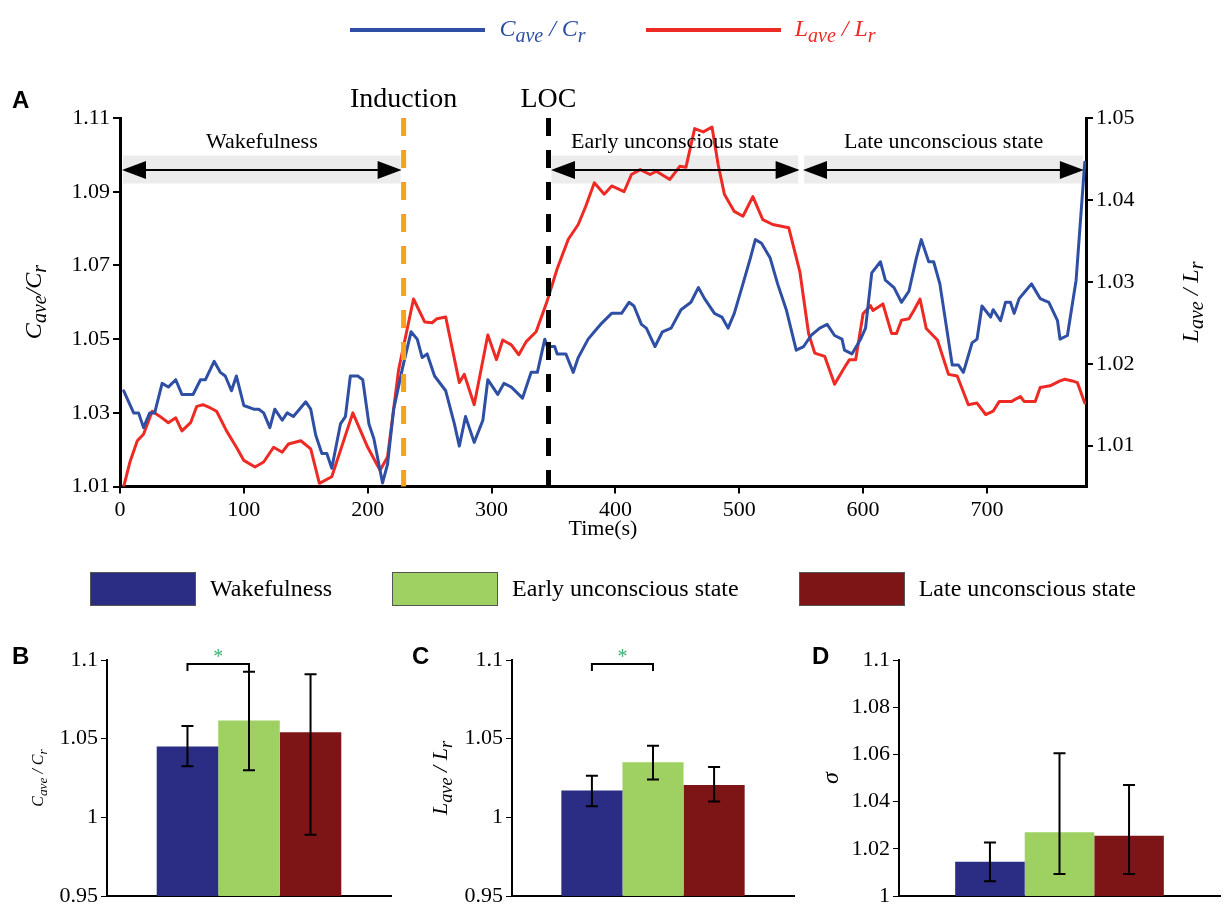  What do you see at coordinates (120, 508) in the screenshot?
I see `x-tick-label: 0` at bounding box center [120, 508].